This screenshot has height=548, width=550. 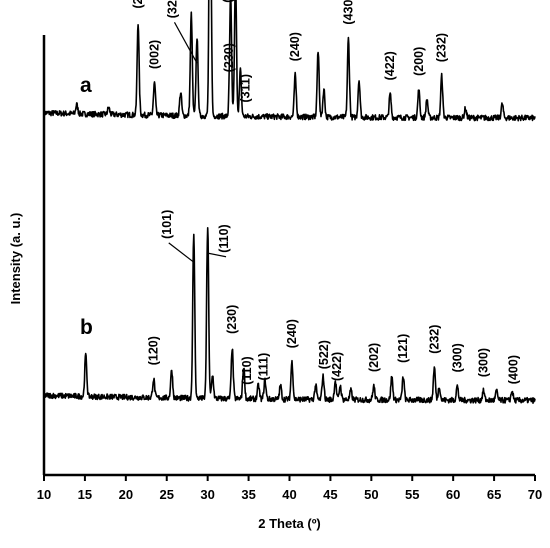 I want to click on peak-label-b: (522), so click(x=324, y=354).